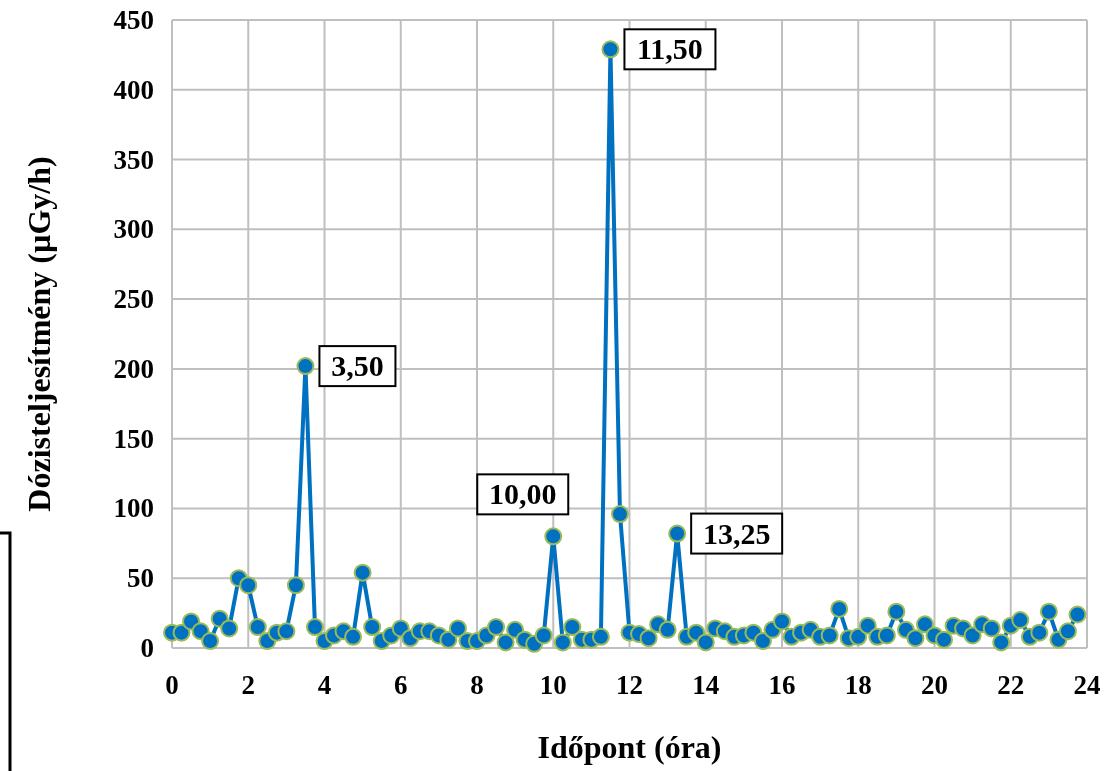  What do you see at coordinates (706, 685) in the screenshot?
I see `x-tick-label: 14` at bounding box center [706, 685].